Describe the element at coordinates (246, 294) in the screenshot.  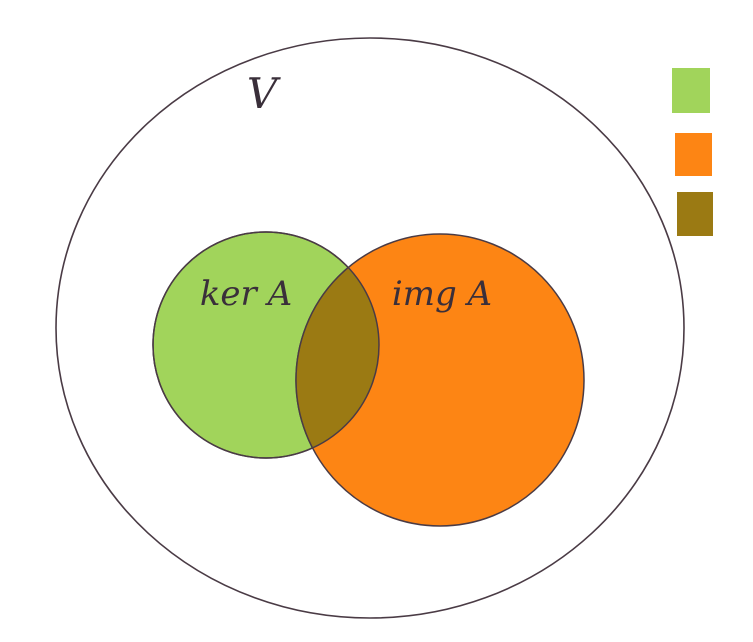
I see `kernel-label: ker A` at that location.